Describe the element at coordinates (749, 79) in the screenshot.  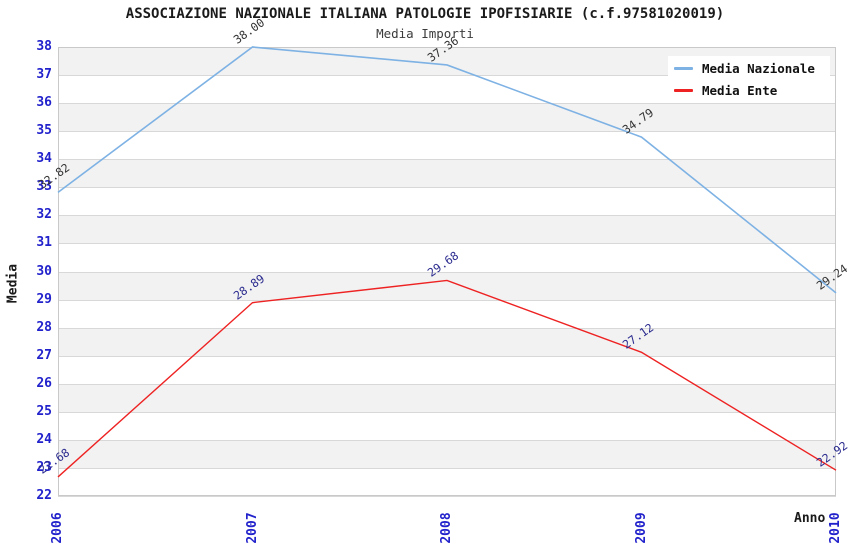
I see `legend: Media Nazionale Media Ente` at that location.